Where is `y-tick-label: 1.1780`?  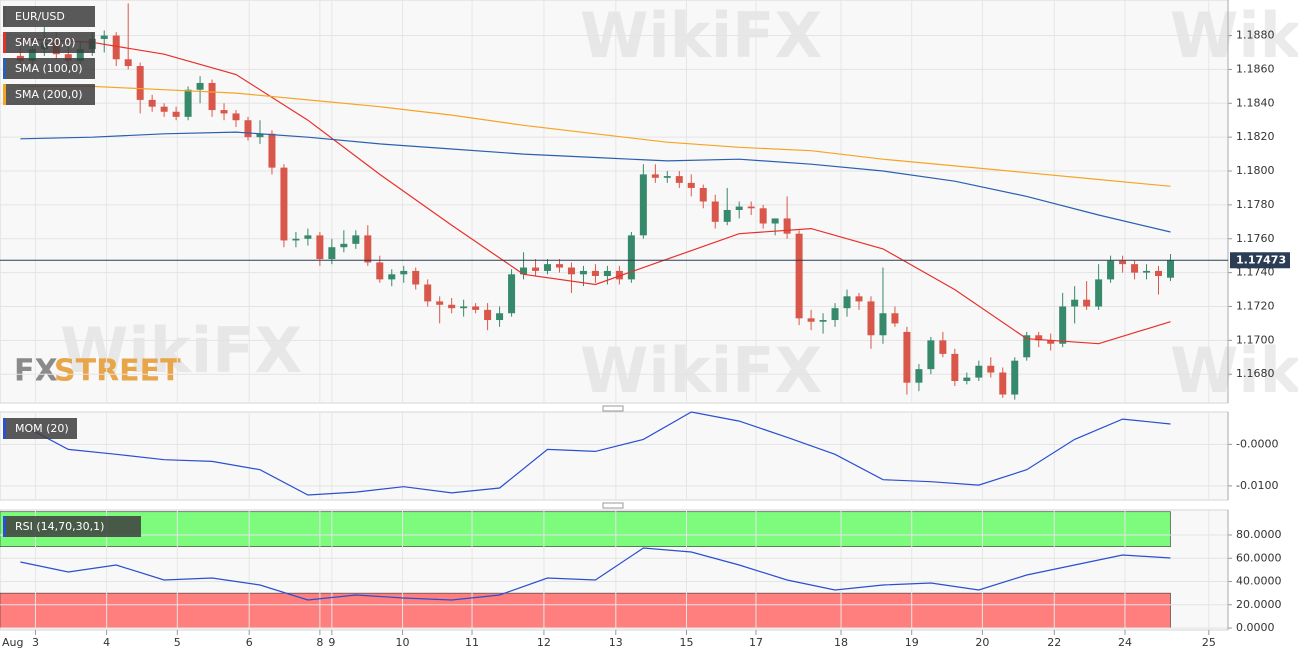
y-tick-label: 1.1780 is located at coordinates (1255, 204).